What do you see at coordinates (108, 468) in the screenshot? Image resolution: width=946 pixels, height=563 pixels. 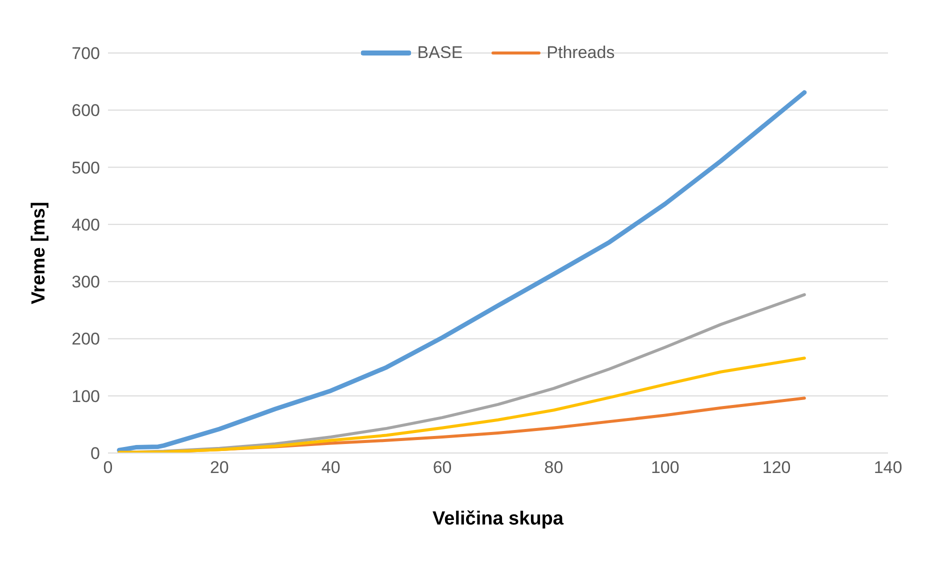 I see `x-tick-label: 0` at bounding box center [108, 468].